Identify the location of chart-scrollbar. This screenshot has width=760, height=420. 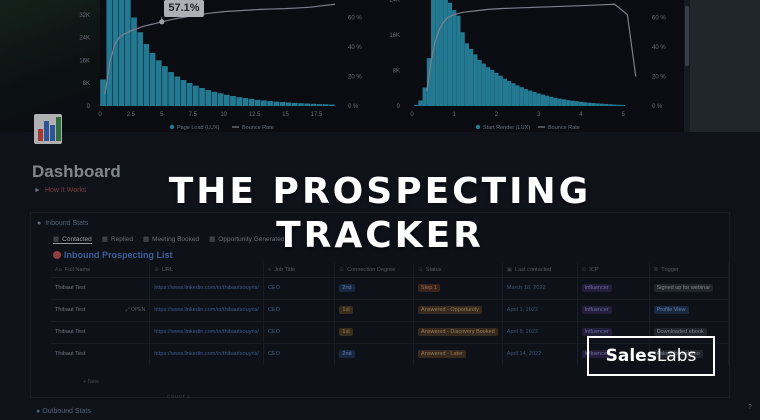
(687, 66).